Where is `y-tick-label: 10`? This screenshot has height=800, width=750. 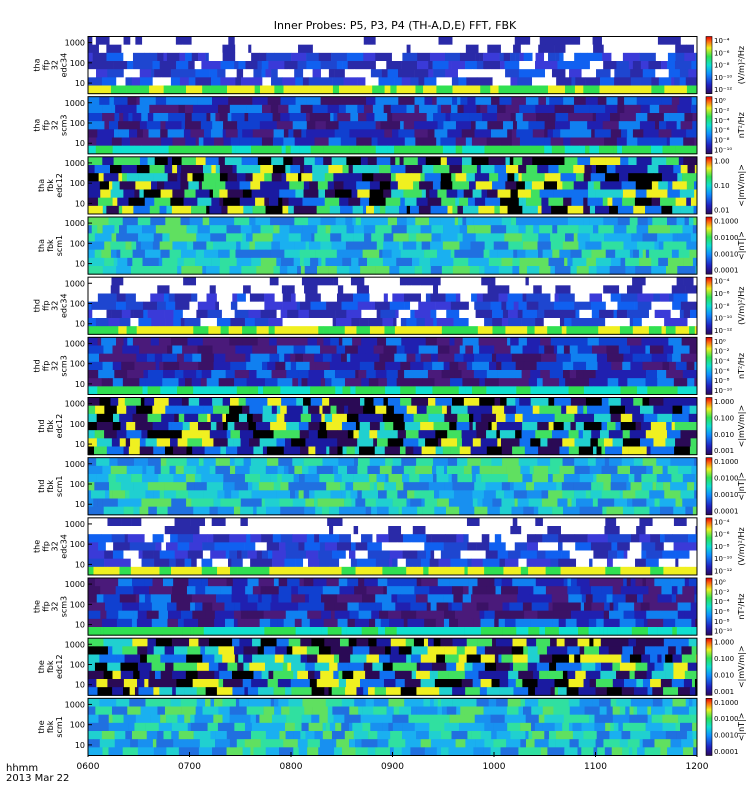 y-tick-label: 10 is located at coordinates (80, 625).